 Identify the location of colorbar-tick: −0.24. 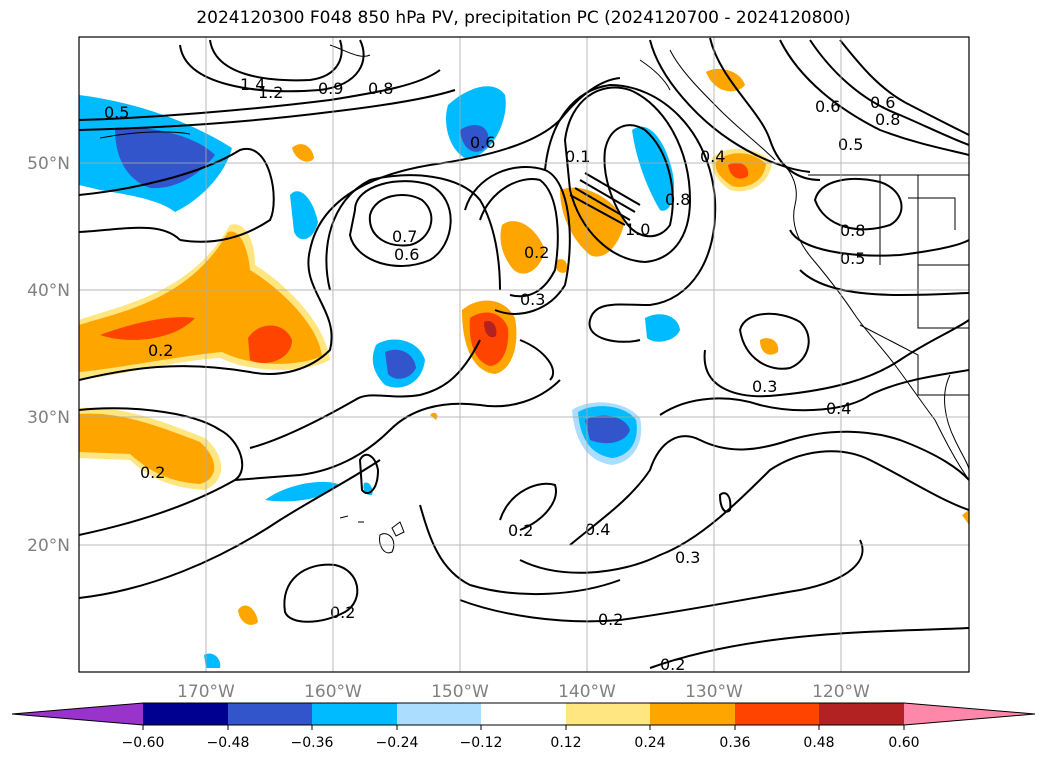
(397, 743).